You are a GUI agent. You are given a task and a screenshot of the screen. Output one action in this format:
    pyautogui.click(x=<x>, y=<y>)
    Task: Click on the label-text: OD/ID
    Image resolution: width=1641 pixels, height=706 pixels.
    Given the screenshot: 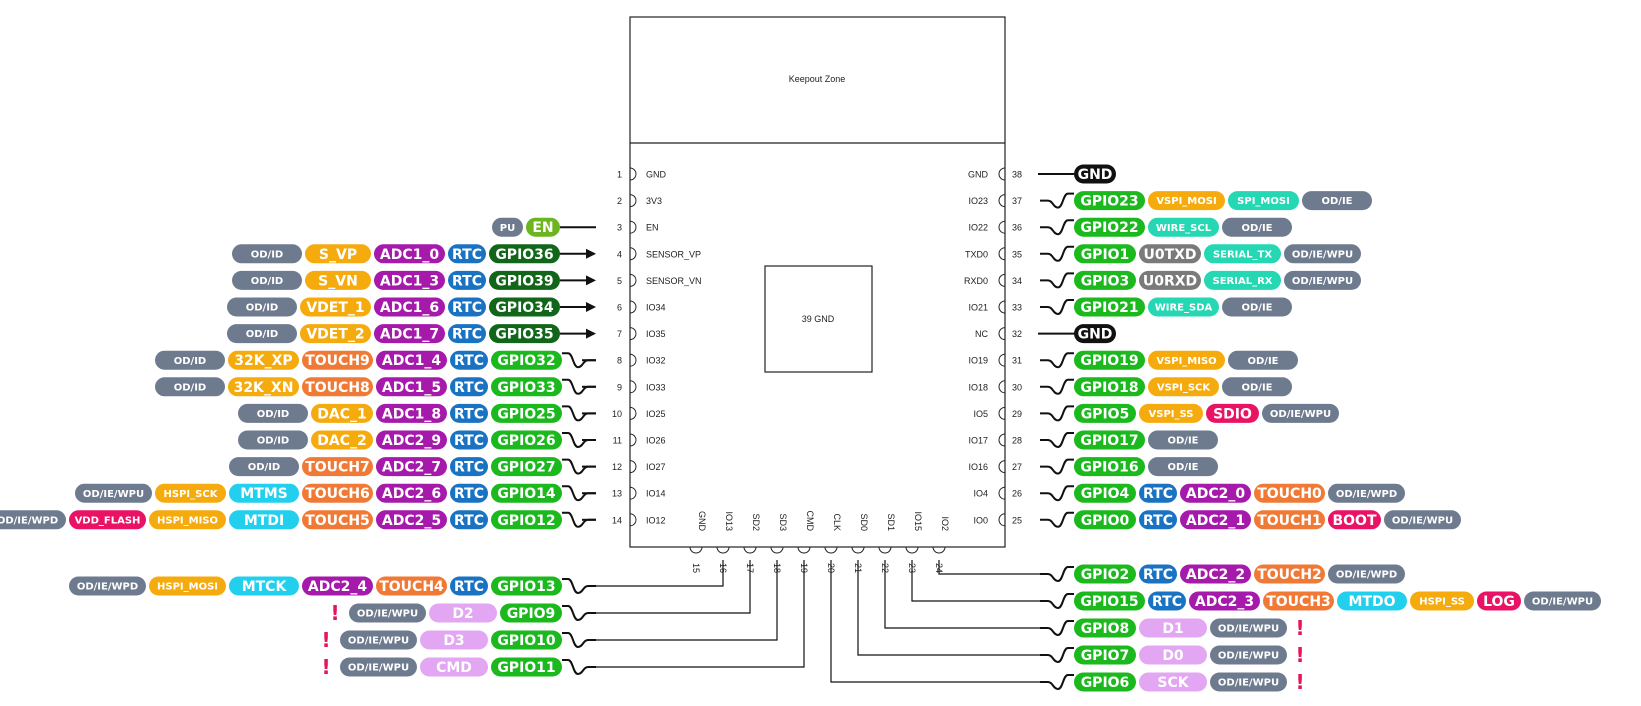 What is the action you would take?
    pyautogui.click(x=190, y=361)
    